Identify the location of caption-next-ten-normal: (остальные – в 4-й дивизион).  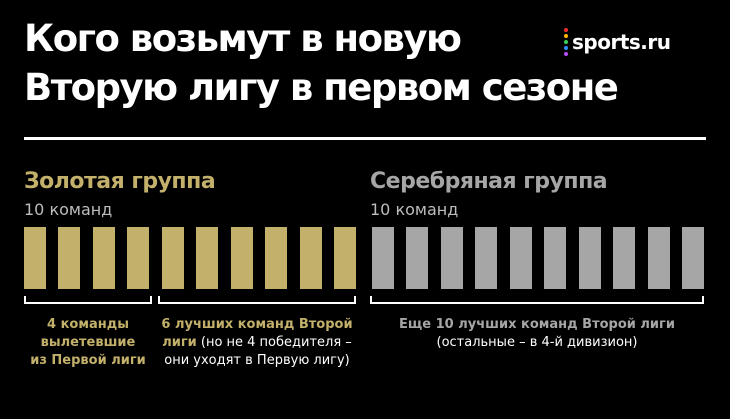
(537, 342).